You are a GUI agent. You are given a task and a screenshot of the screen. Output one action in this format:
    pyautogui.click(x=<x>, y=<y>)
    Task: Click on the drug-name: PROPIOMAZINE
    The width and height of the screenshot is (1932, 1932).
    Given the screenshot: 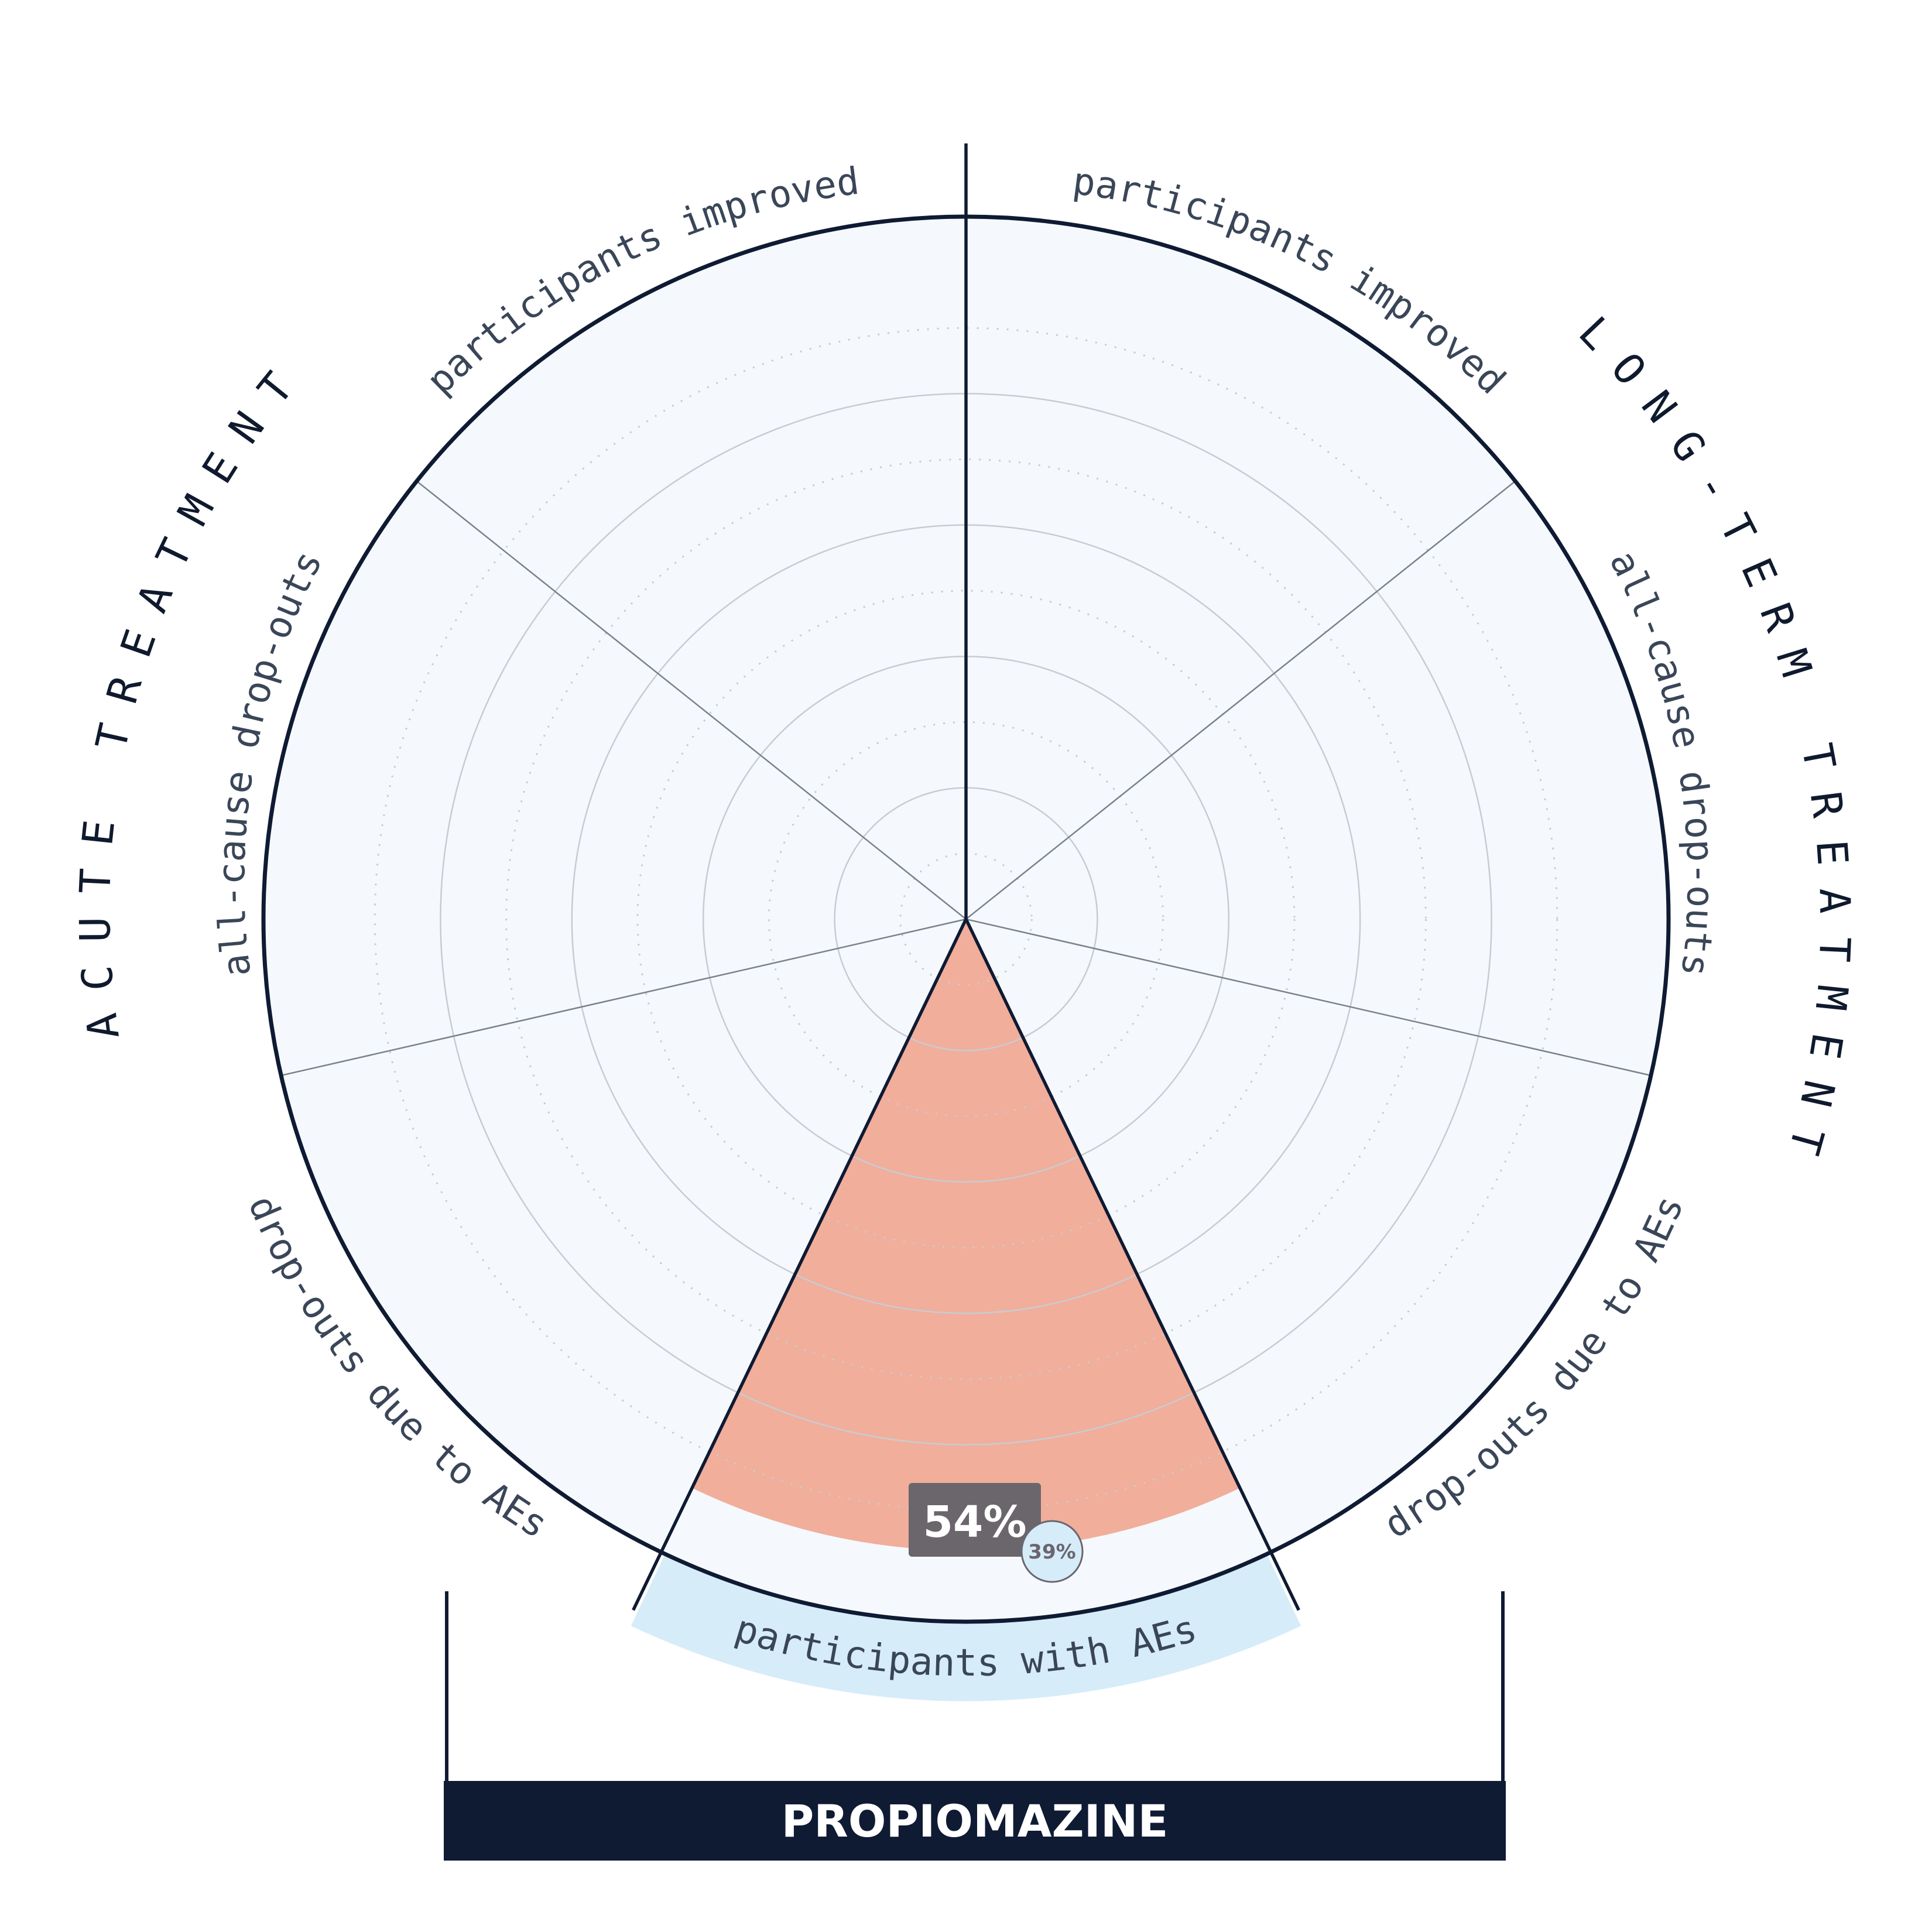 What is the action you would take?
    pyautogui.click(x=975, y=1821)
    